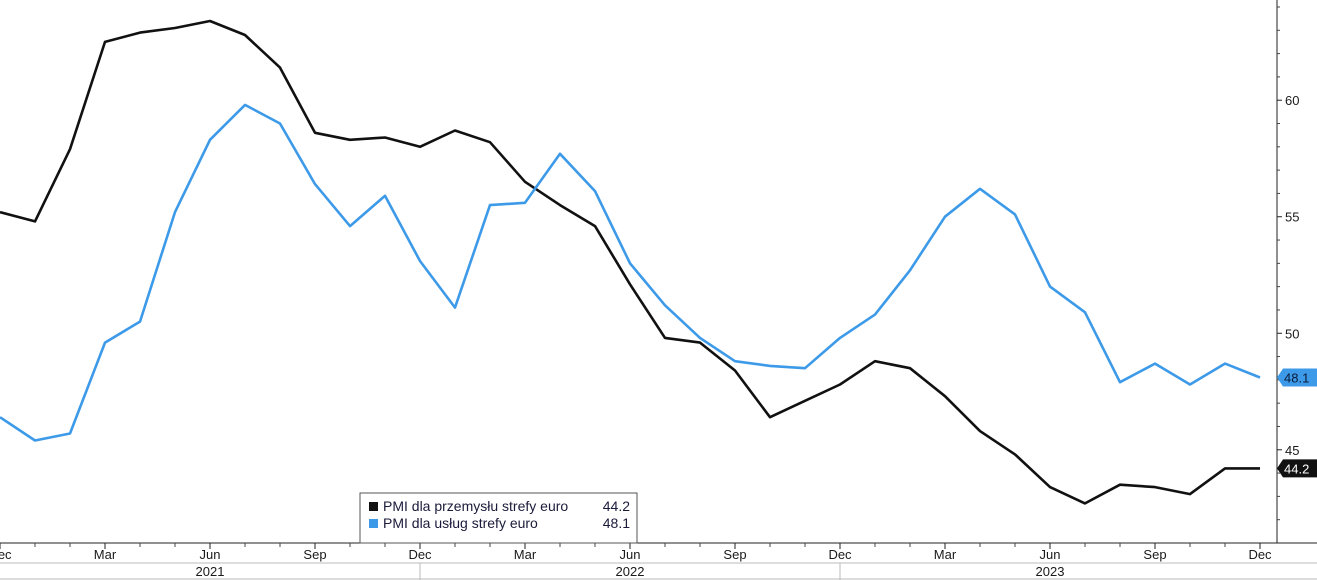 The image size is (1317, 580). What do you see at coordinates (616, 506) in the screenshot?
I see `legend-series-value: 44.2` at bounding box center [616, 506].